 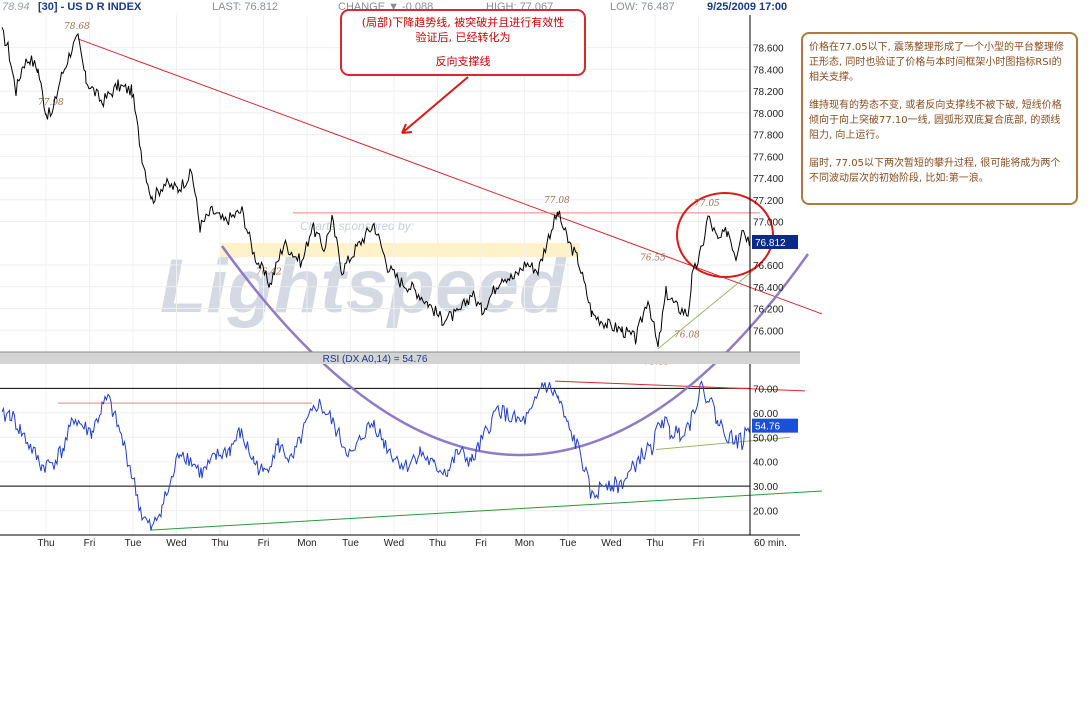 What do you see at coordinates (770, 543) in the screenshot?
I see `interval-label: 60 min.` at bounding box center [770, 543].